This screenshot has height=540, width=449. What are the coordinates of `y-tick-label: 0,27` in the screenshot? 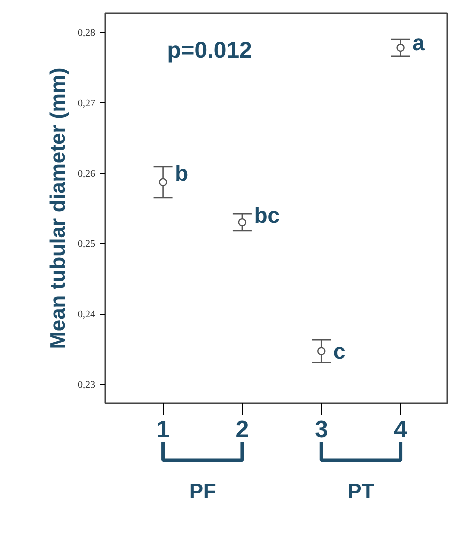 It's located at (87, 104).